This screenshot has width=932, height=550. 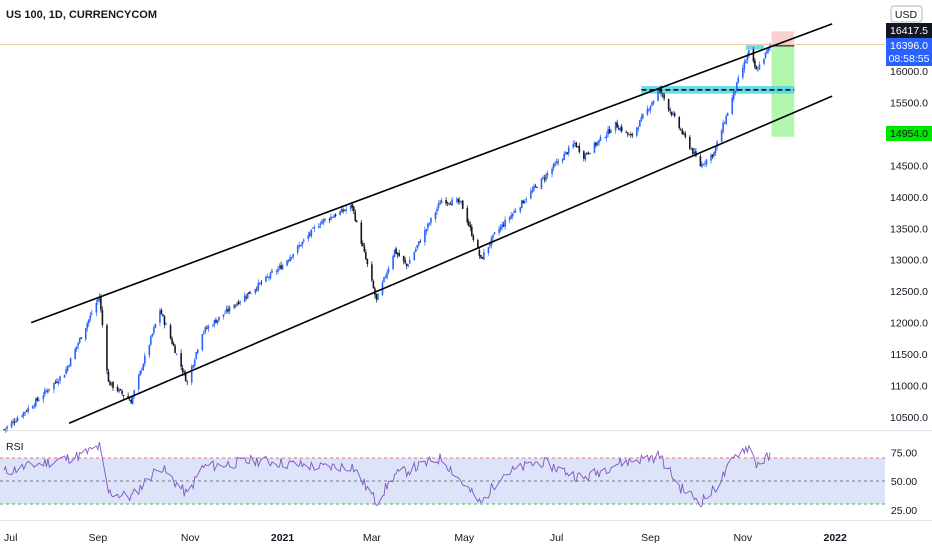 What do you see at coordinates (909, 292) in the screenshot?
I see `price-tick-label: 12500.0` at bounding box center [909, 292].